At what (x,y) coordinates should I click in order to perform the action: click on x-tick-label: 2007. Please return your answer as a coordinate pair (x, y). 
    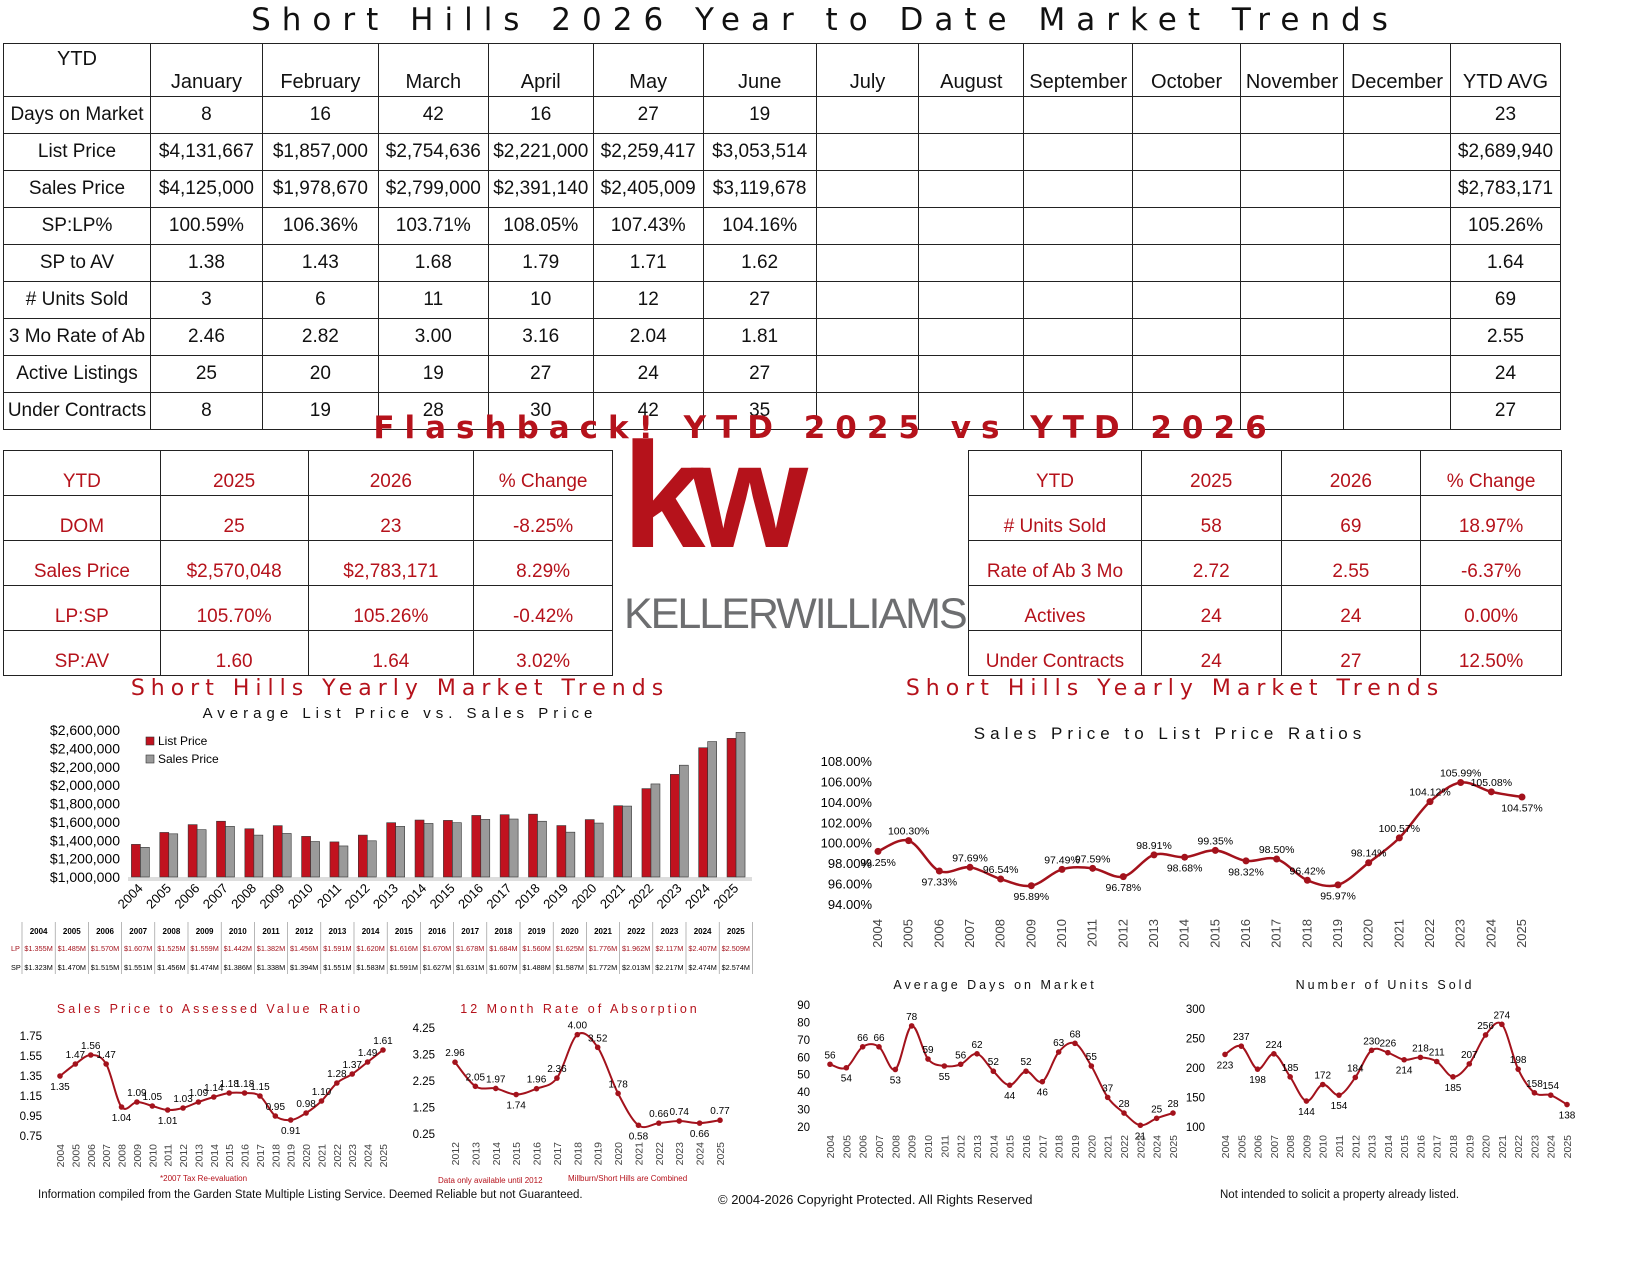
    Looking at the image, I should click on (880, 1147).